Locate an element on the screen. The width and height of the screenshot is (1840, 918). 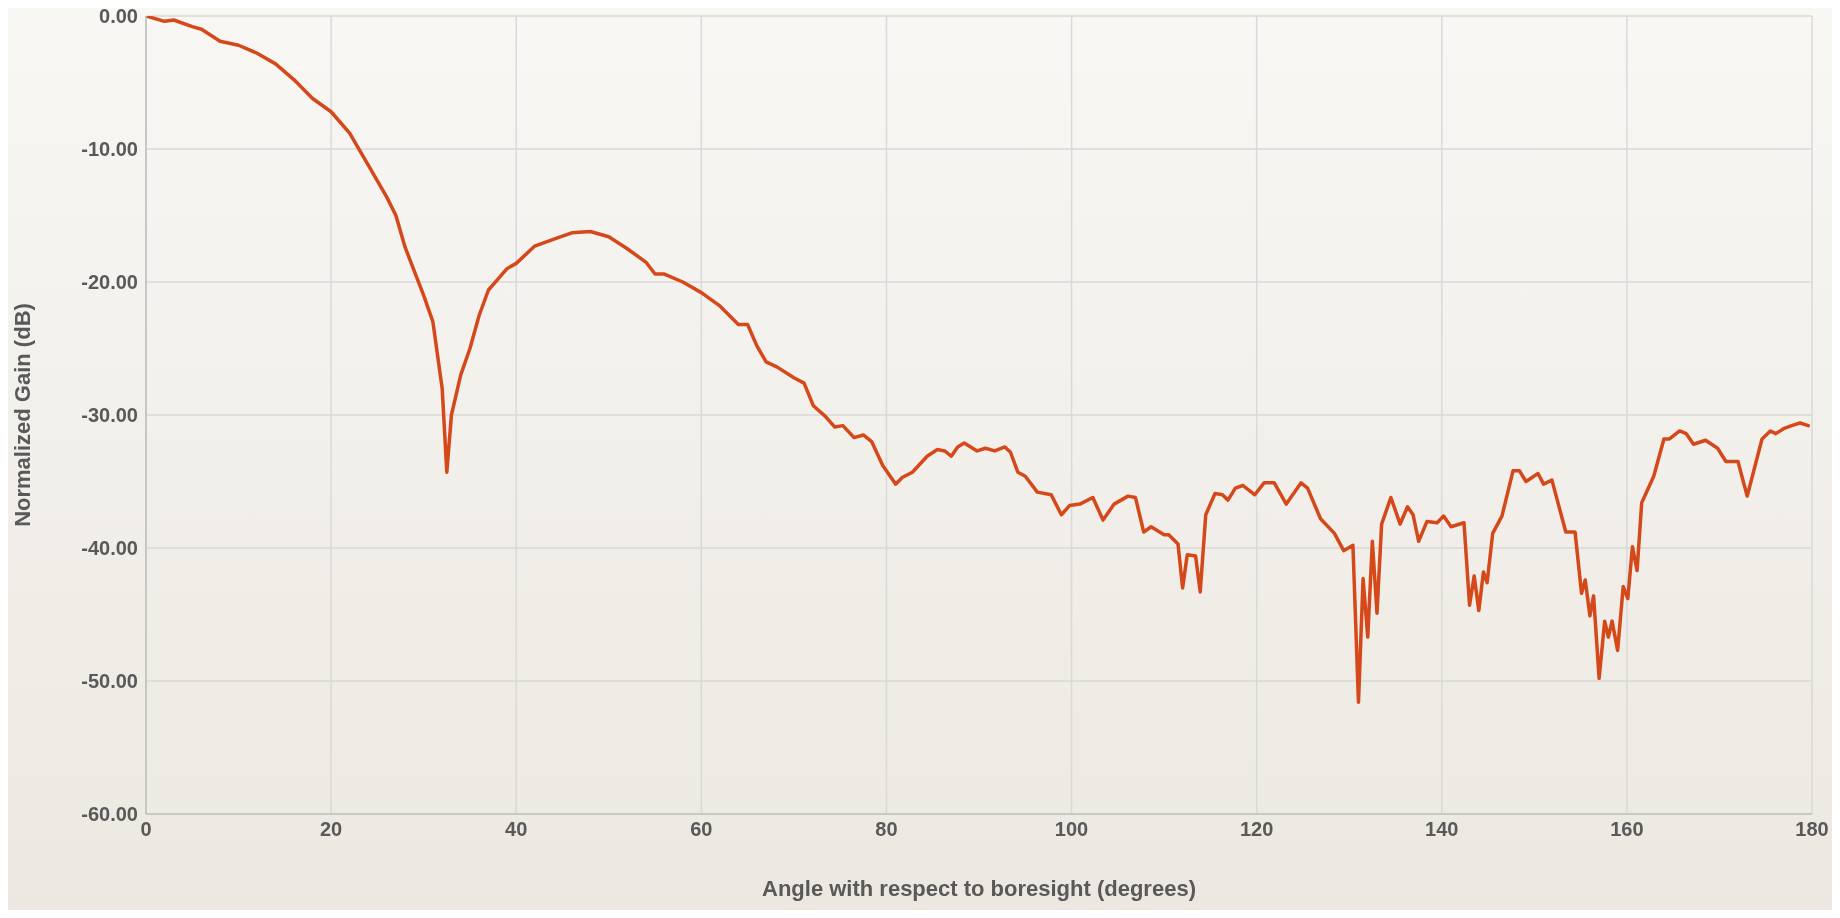
y-tick-label: -20.00 is located at coordinates (109, 282).